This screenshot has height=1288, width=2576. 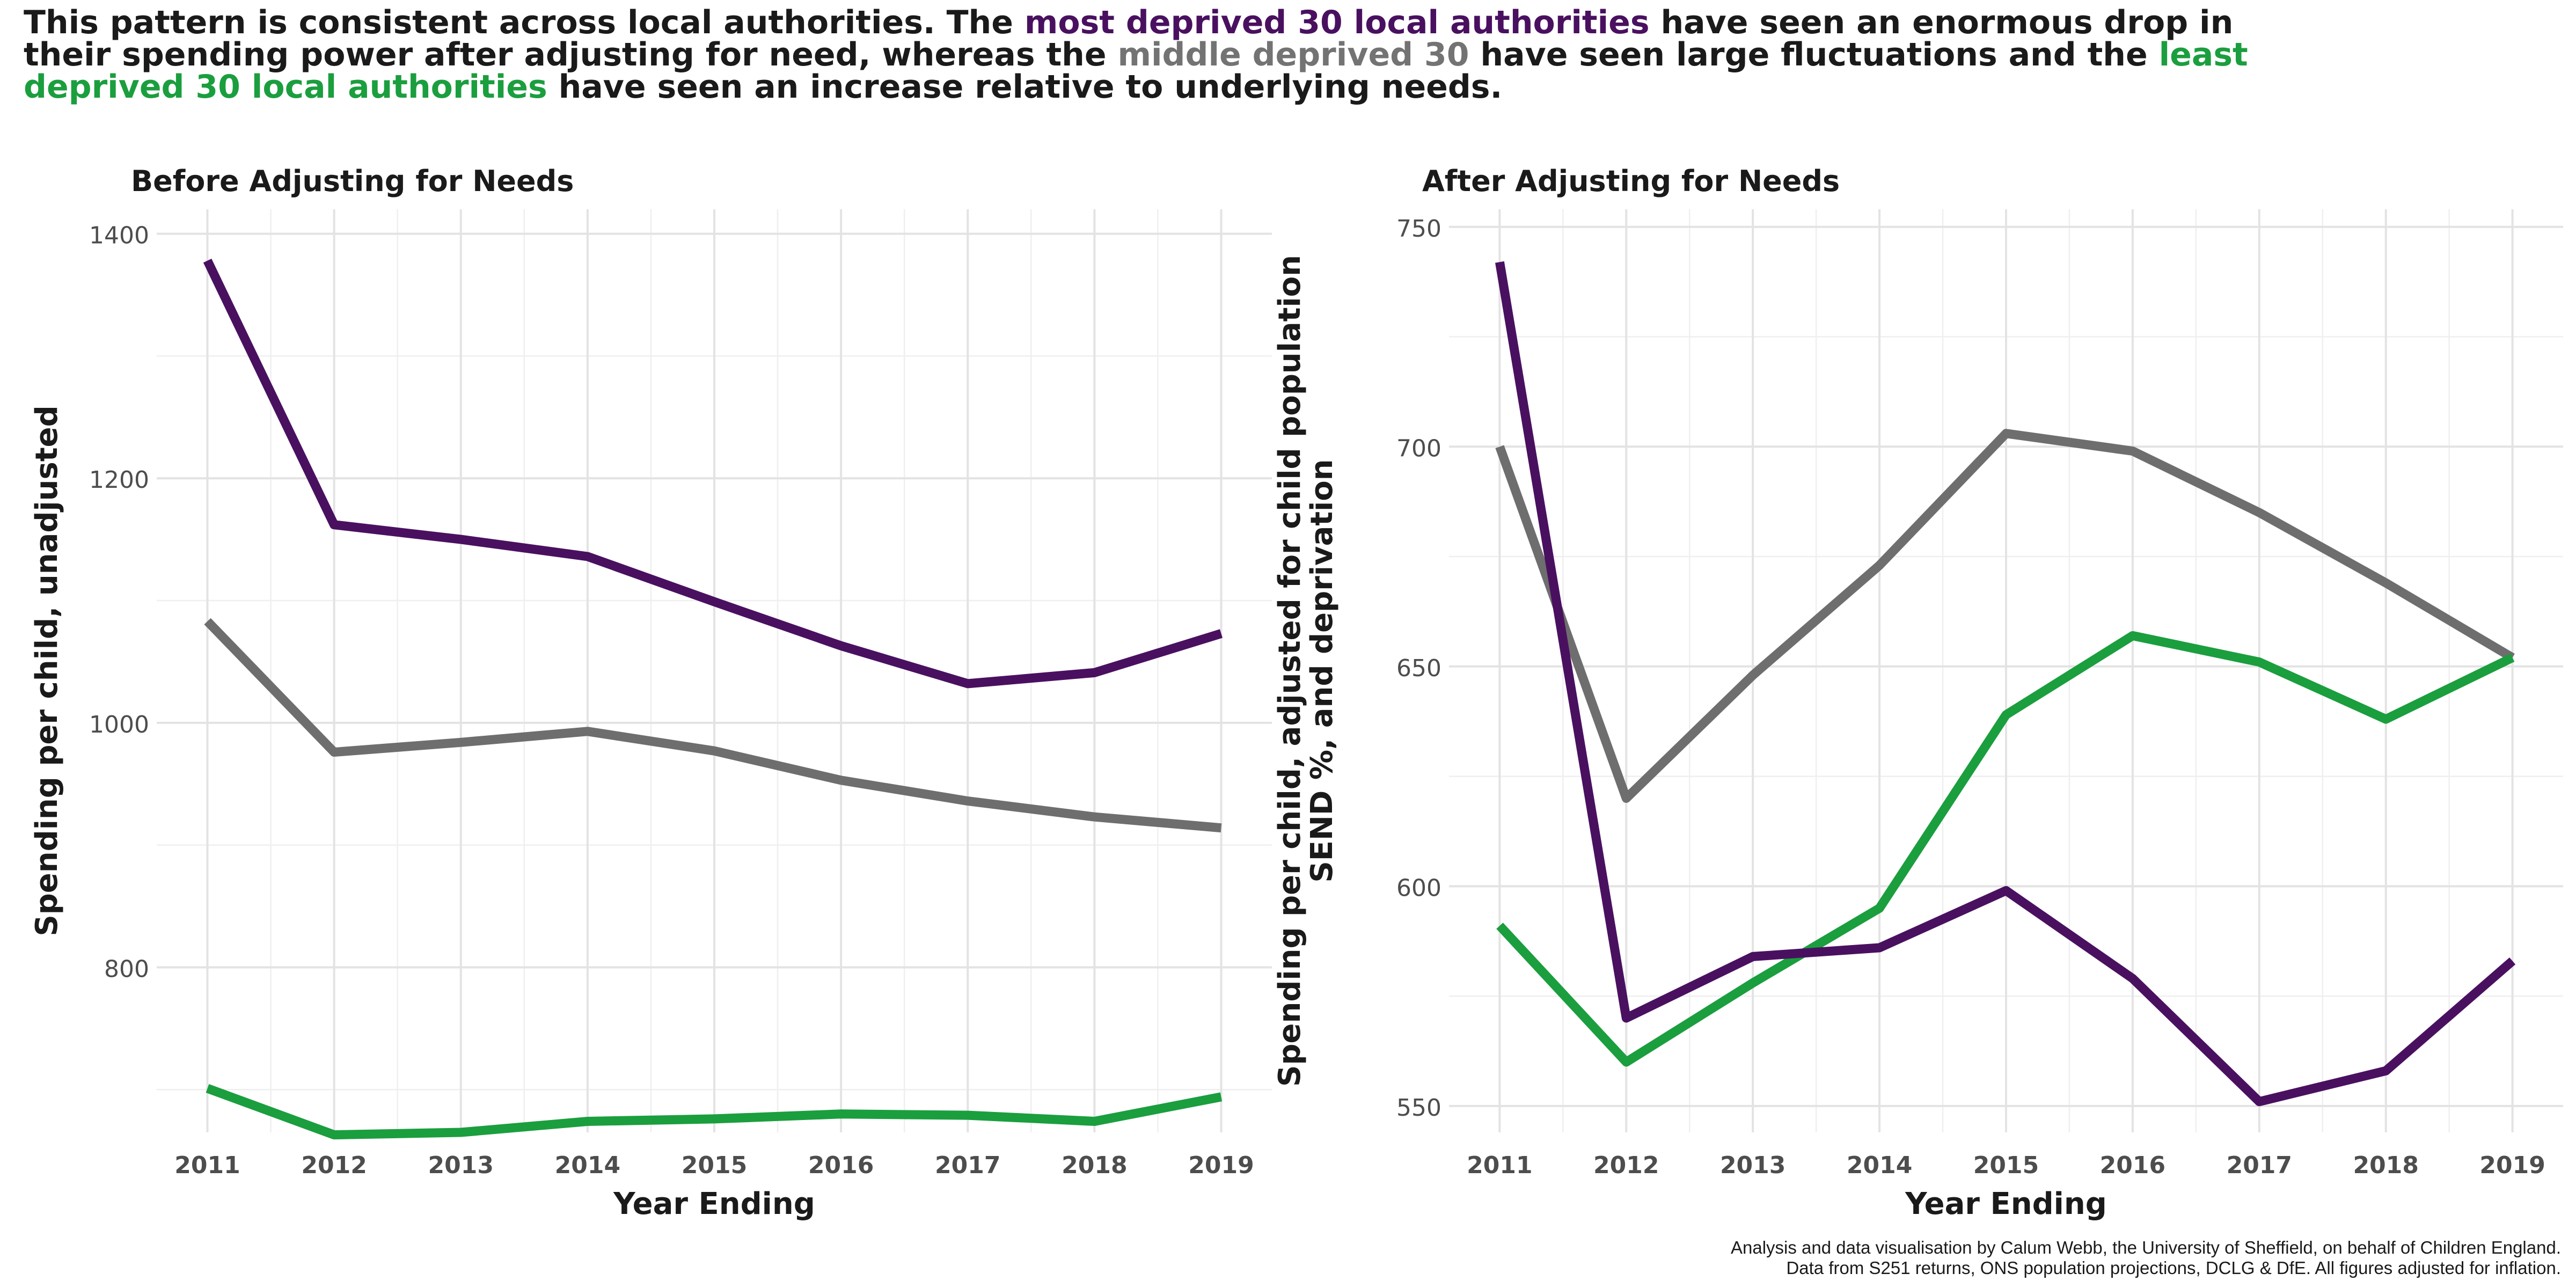 I want to click on y-tick-label: 700, so click(x=1418, y=448).